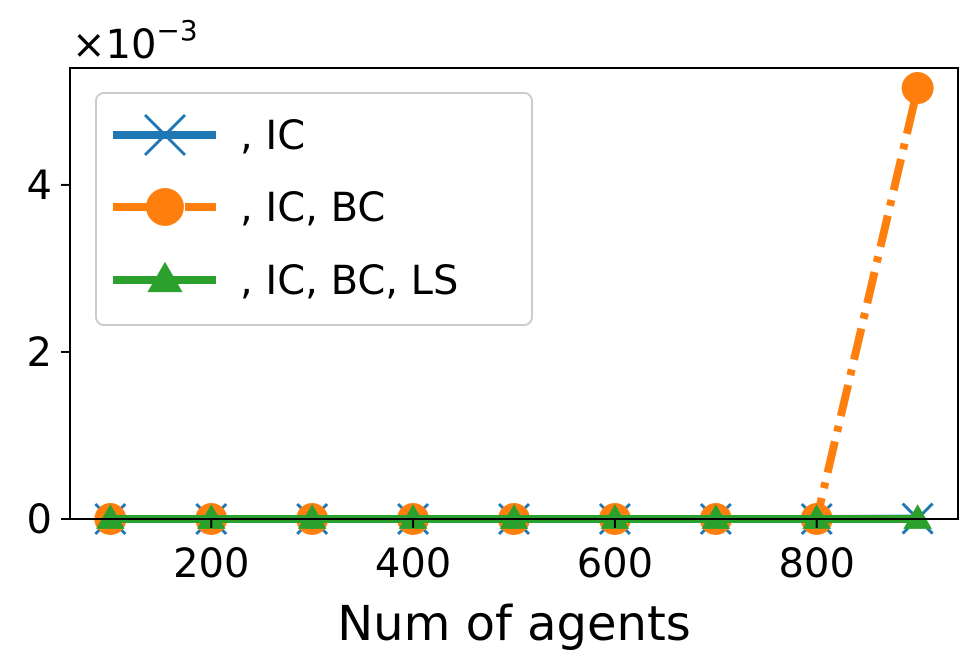 Image resolution: width=977 pixels, height=672 pixels. I want to click on legend-label-ic-bc: , IC, BC, so click(312, 208).